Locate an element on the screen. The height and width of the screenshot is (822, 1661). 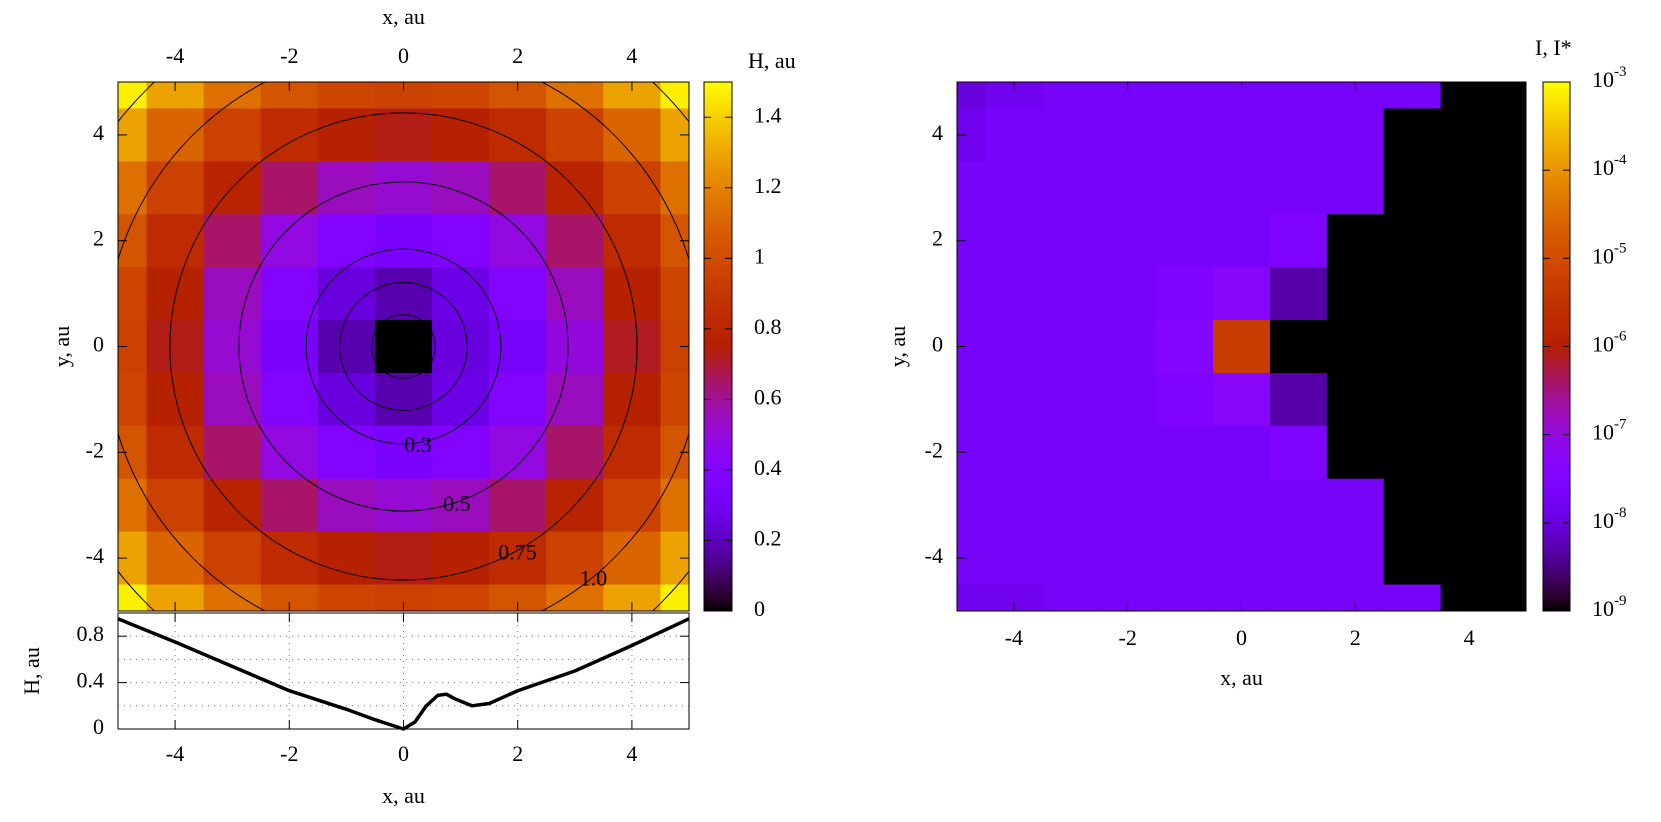
y-tick-label: 0 is located at coordinates (98, 726).